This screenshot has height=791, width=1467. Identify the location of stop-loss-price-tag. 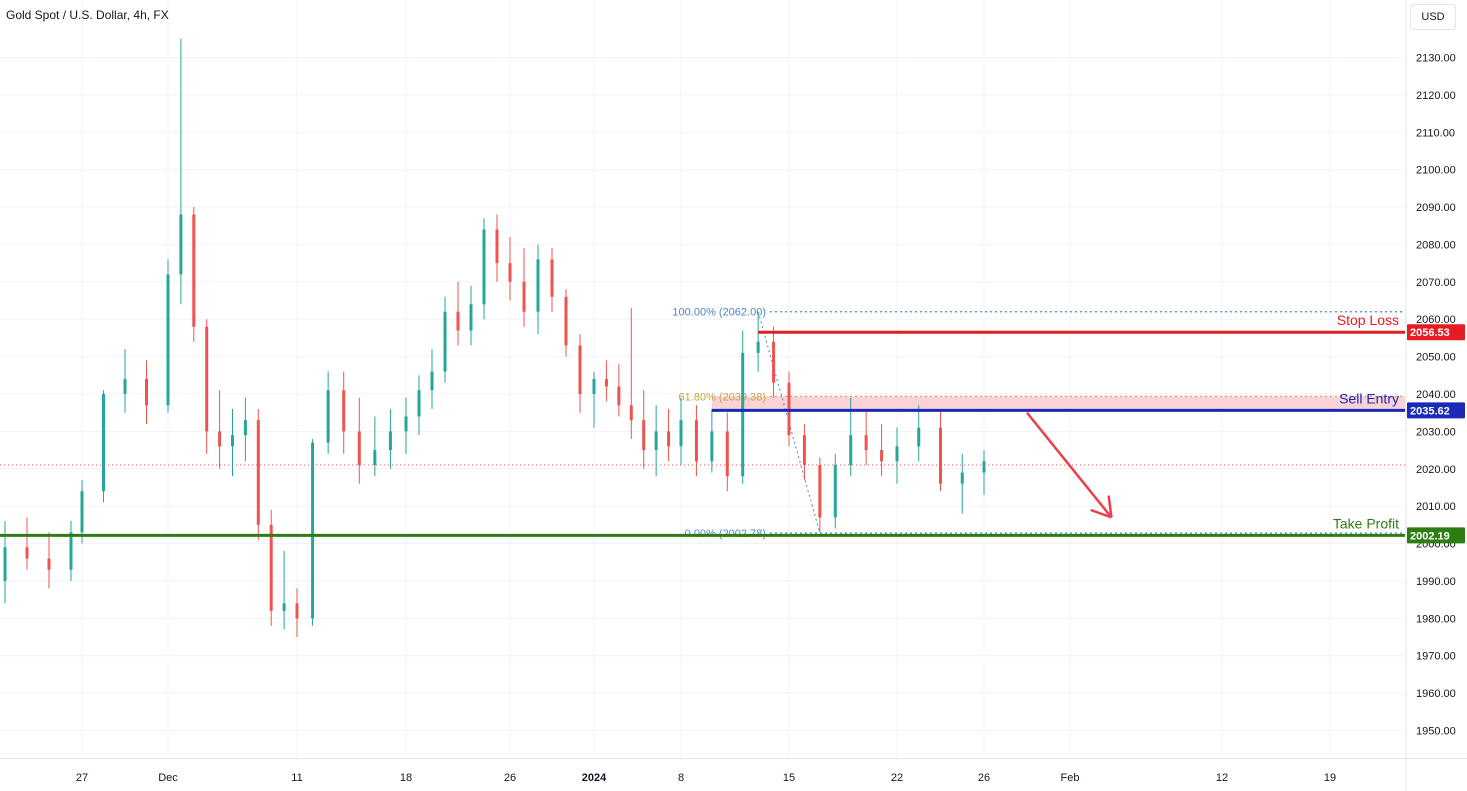
(1436, 332).